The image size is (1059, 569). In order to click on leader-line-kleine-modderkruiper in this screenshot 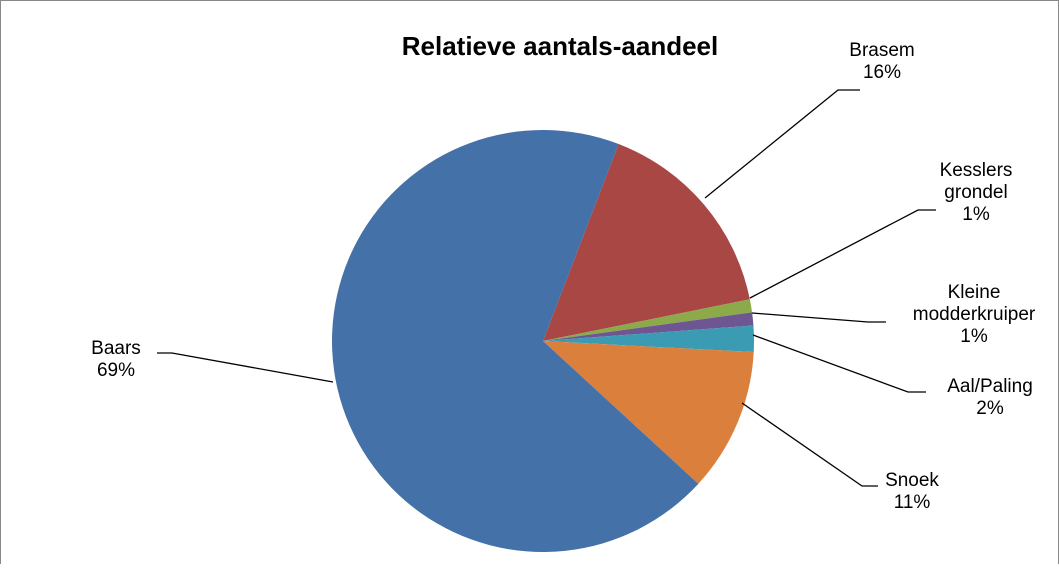, I will do `click(818, 317)`.